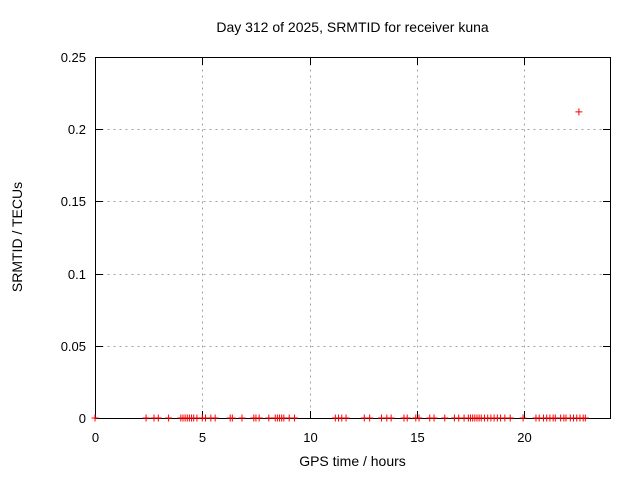 This screenshot has height=480, width=640. What do you see at coordinates (73, 201) in the screenshot?
I see `y-tick-label: 0.15` at bounding box center [73, 201].